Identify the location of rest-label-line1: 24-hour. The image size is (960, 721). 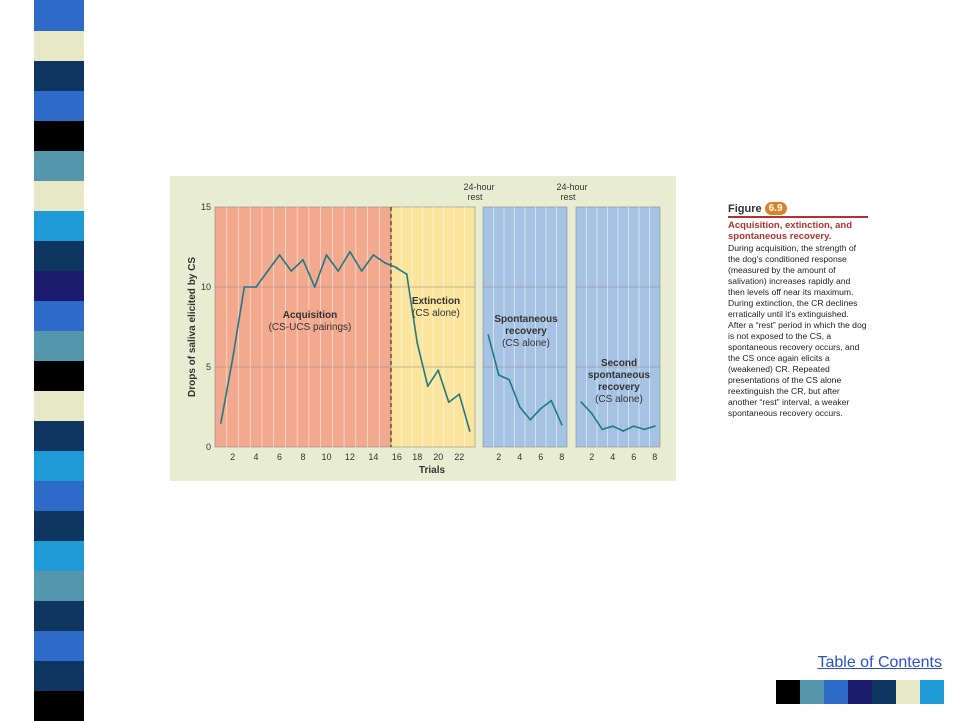
(571, 187).